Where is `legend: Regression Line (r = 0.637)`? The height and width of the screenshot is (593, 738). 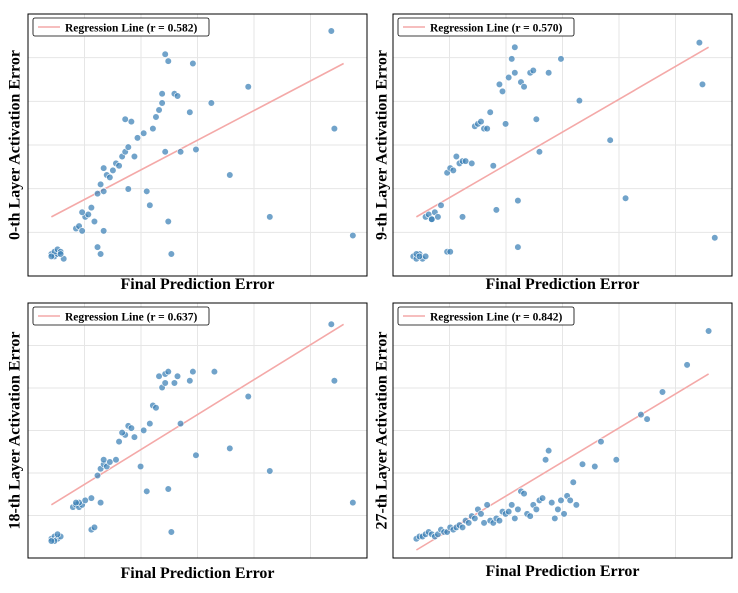 legend: Regression Line (r = 0.637) is located at coordinates (121, 316).